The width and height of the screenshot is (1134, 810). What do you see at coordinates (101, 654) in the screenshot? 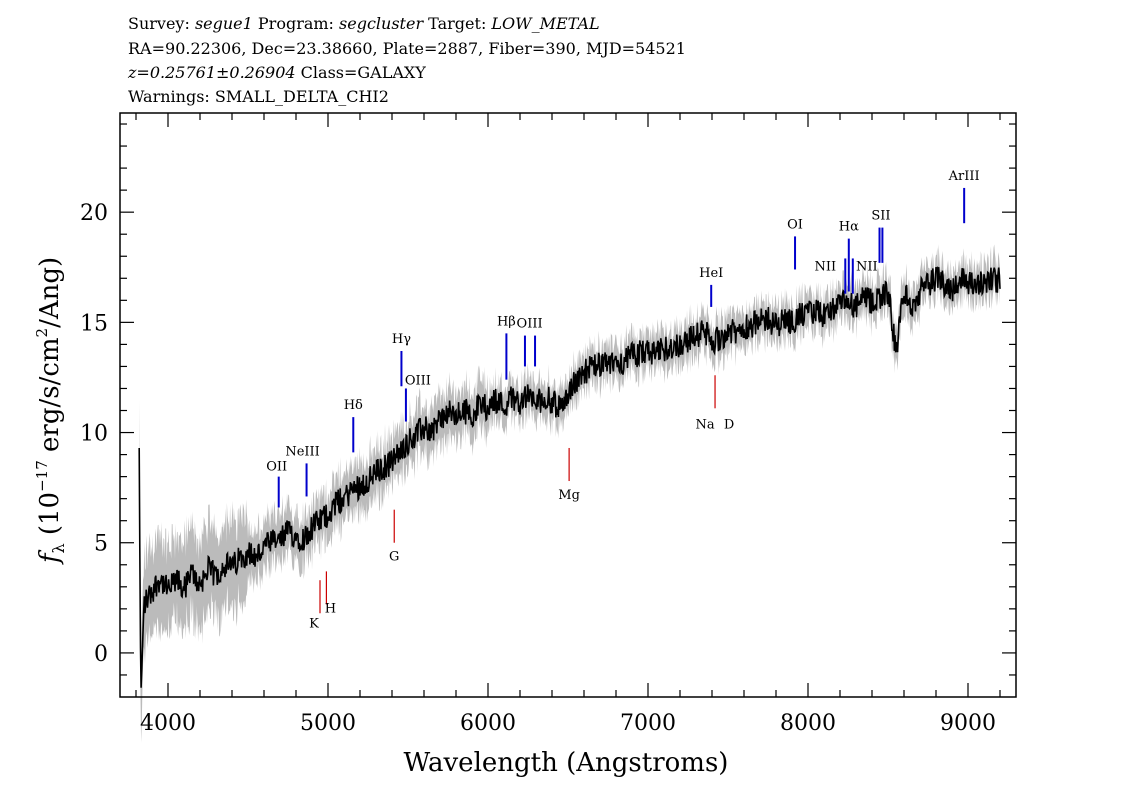
I see `y-tick-label: 0` at bounding box center [101, 654].